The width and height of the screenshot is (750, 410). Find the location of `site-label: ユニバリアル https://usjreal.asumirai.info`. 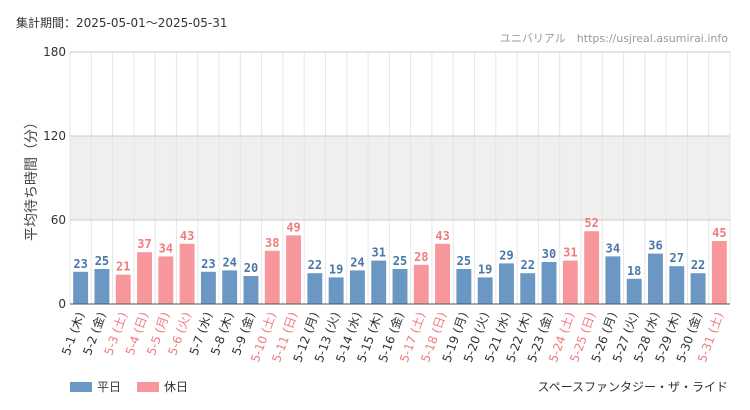

site-label: ユニバリアル https://usjreal.asumirai.info is located at coordinates (613, 38).